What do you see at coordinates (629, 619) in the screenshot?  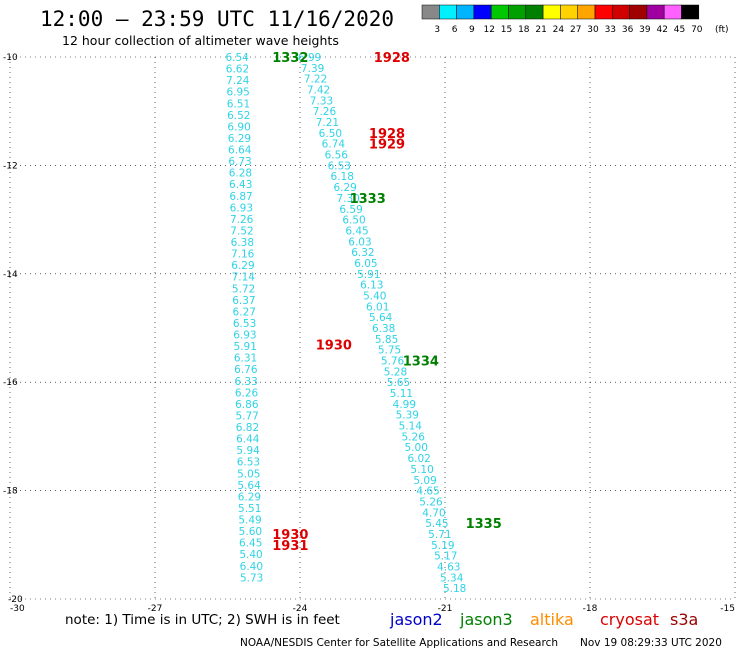 I see `satellite-legend-label: cryosat` at bounding box center [629, 619].